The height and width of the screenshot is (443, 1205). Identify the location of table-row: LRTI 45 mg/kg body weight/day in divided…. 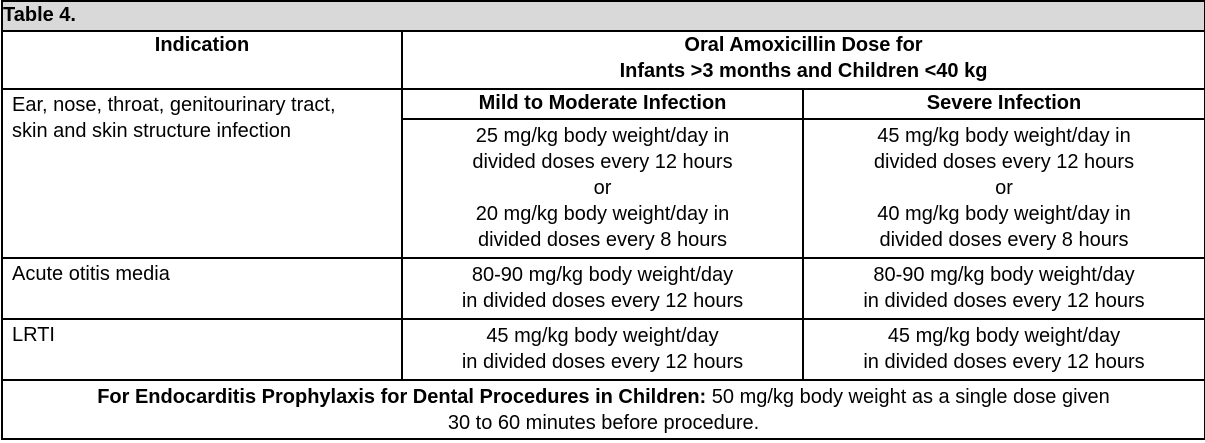
(603, 349).